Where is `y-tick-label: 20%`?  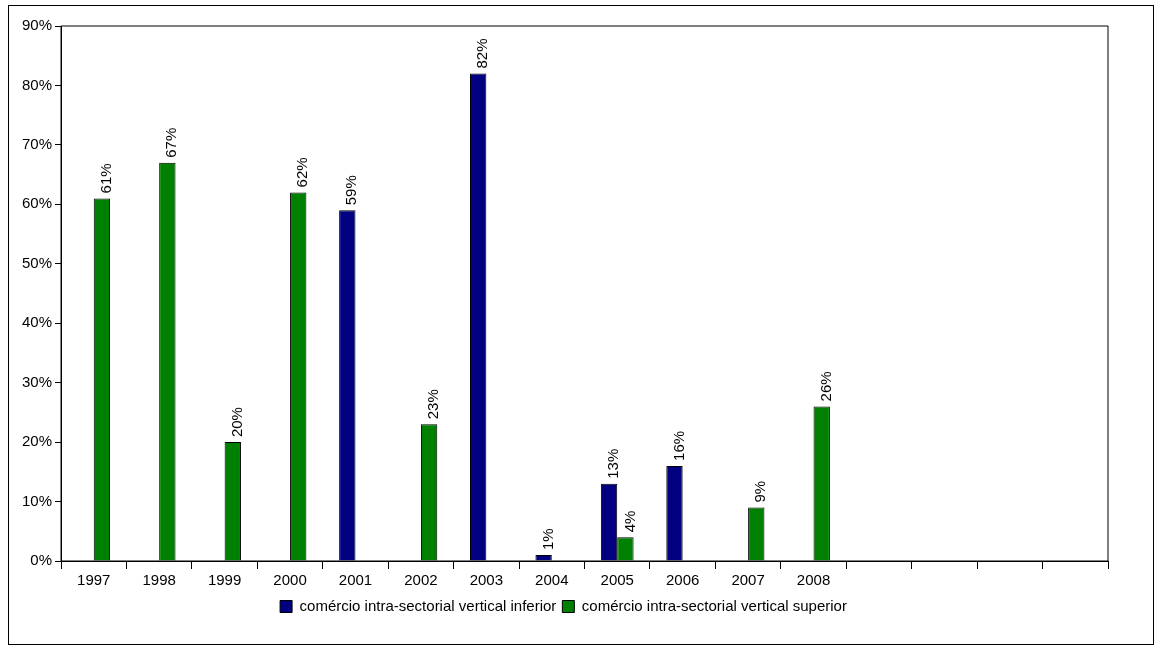 y-tick-label: 20% is located at coordinates (37, 441).